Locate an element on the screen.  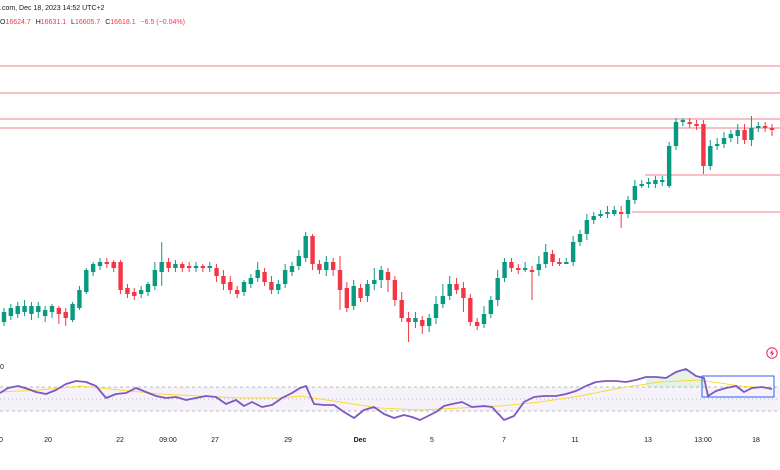
rsi-scale-label: 0 is located at coordinates (2, 367).